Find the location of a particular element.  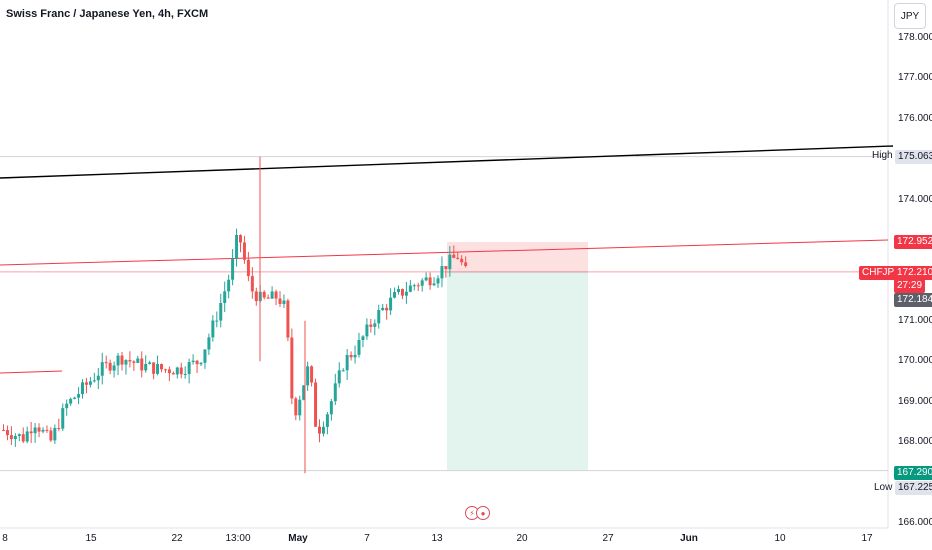

date-tick: 7 is located at coordinates (367, 538).